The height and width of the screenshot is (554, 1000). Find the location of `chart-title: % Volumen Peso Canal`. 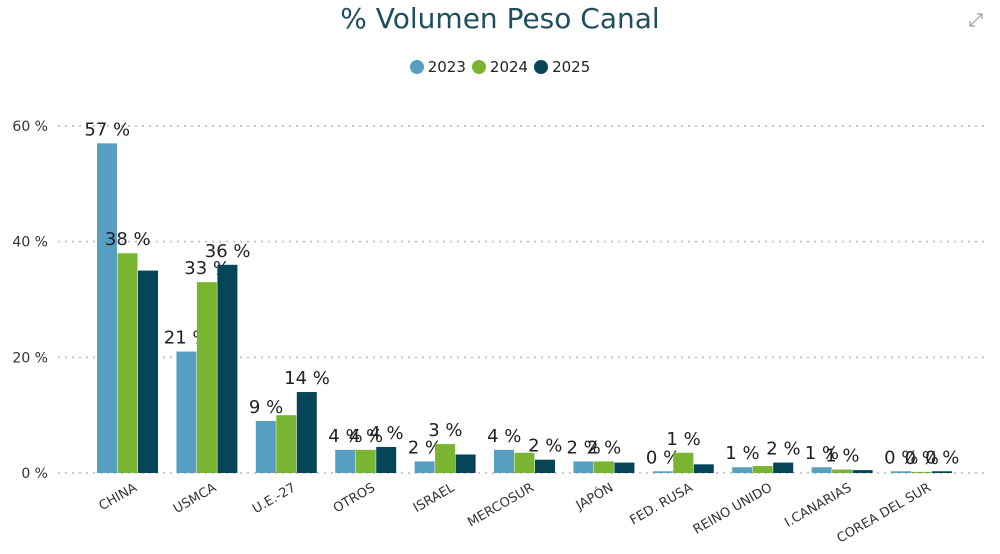

chart-title: % Volumen Peso Canal is located at coordinates (500, 18).